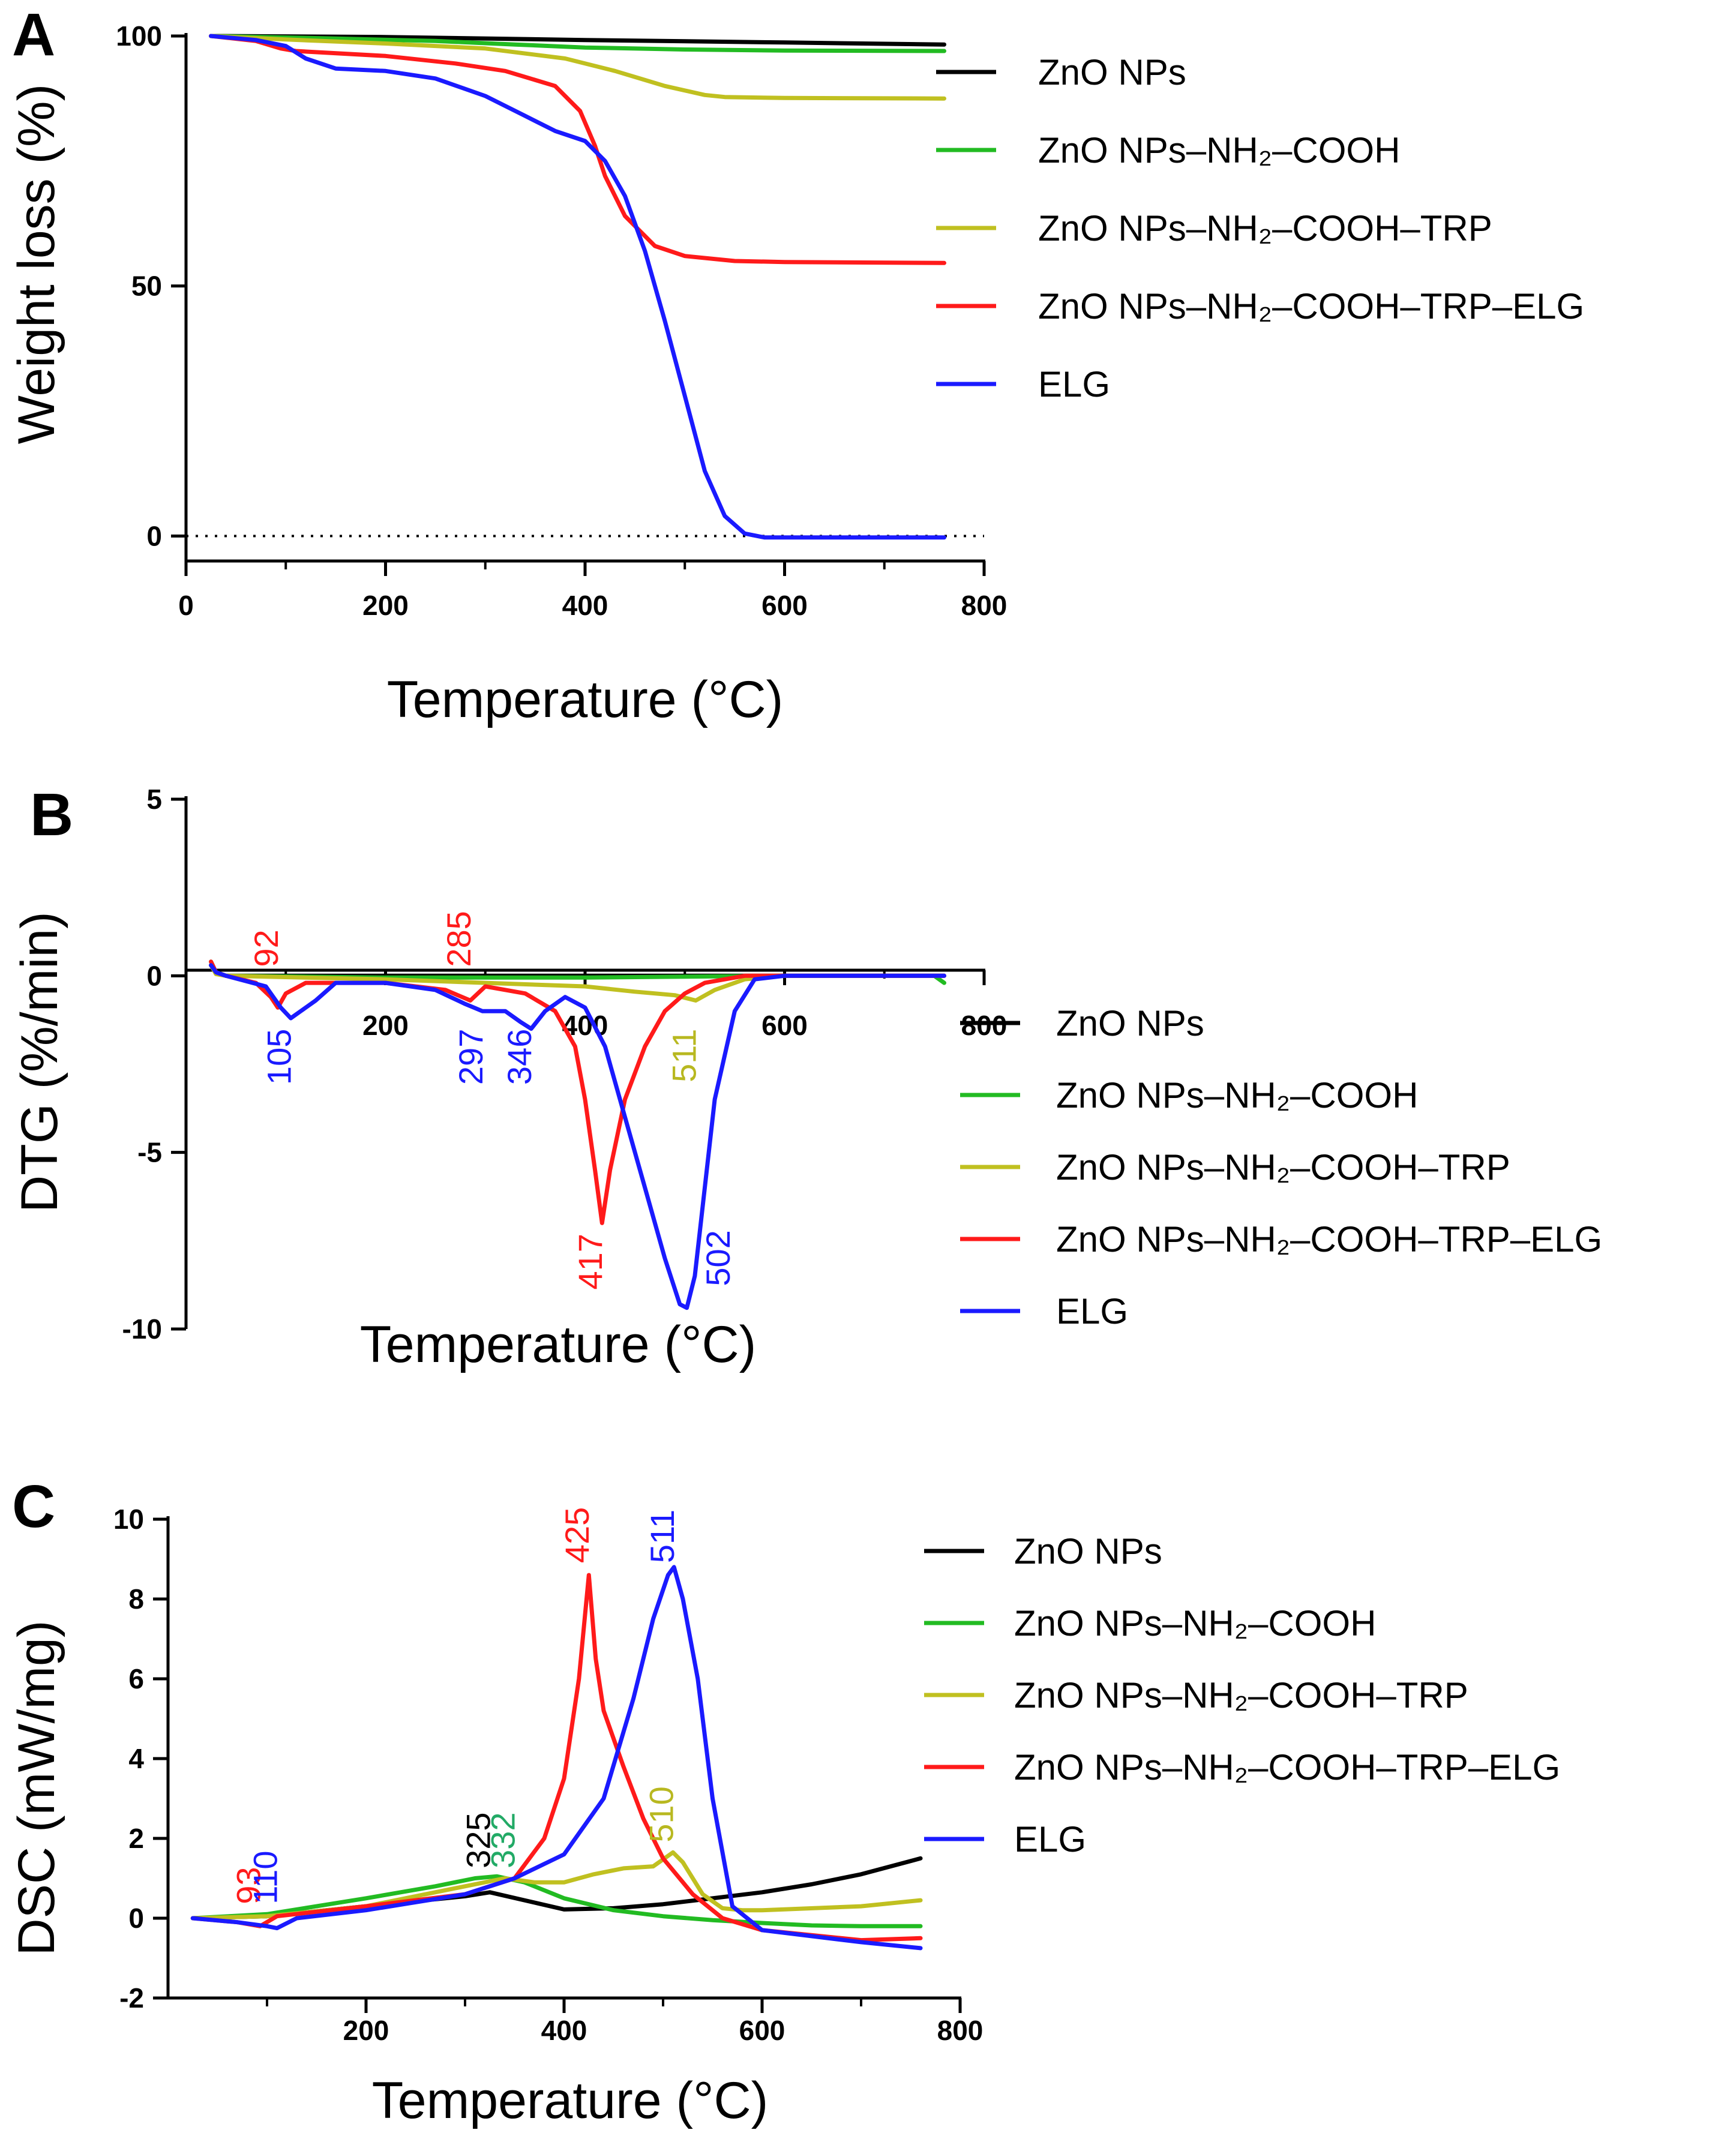  I want to click on y-tick-label: 10, so click(128, 1519).